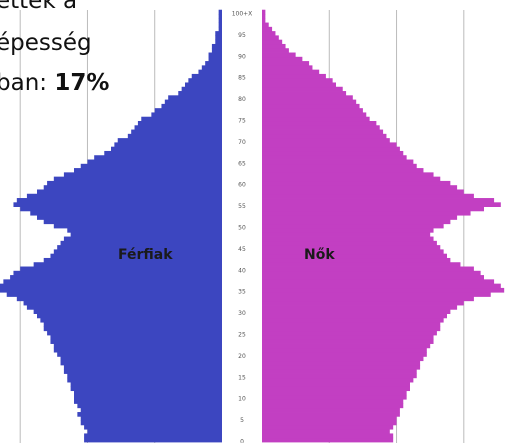 The image size is (522, 443). I want to click on series-label: Nők, so click(319, 255).